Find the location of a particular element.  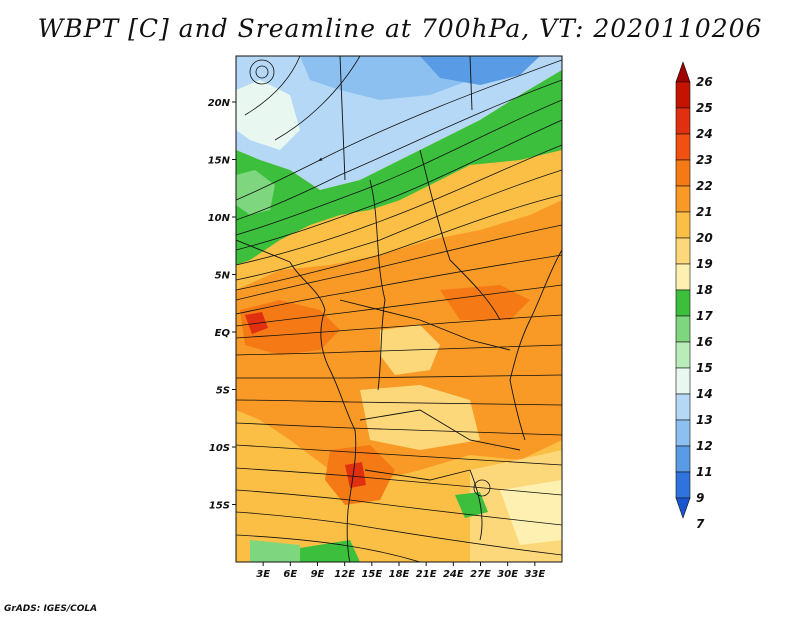

lon-tick-label: 24E is located at coordinates (453, 574).